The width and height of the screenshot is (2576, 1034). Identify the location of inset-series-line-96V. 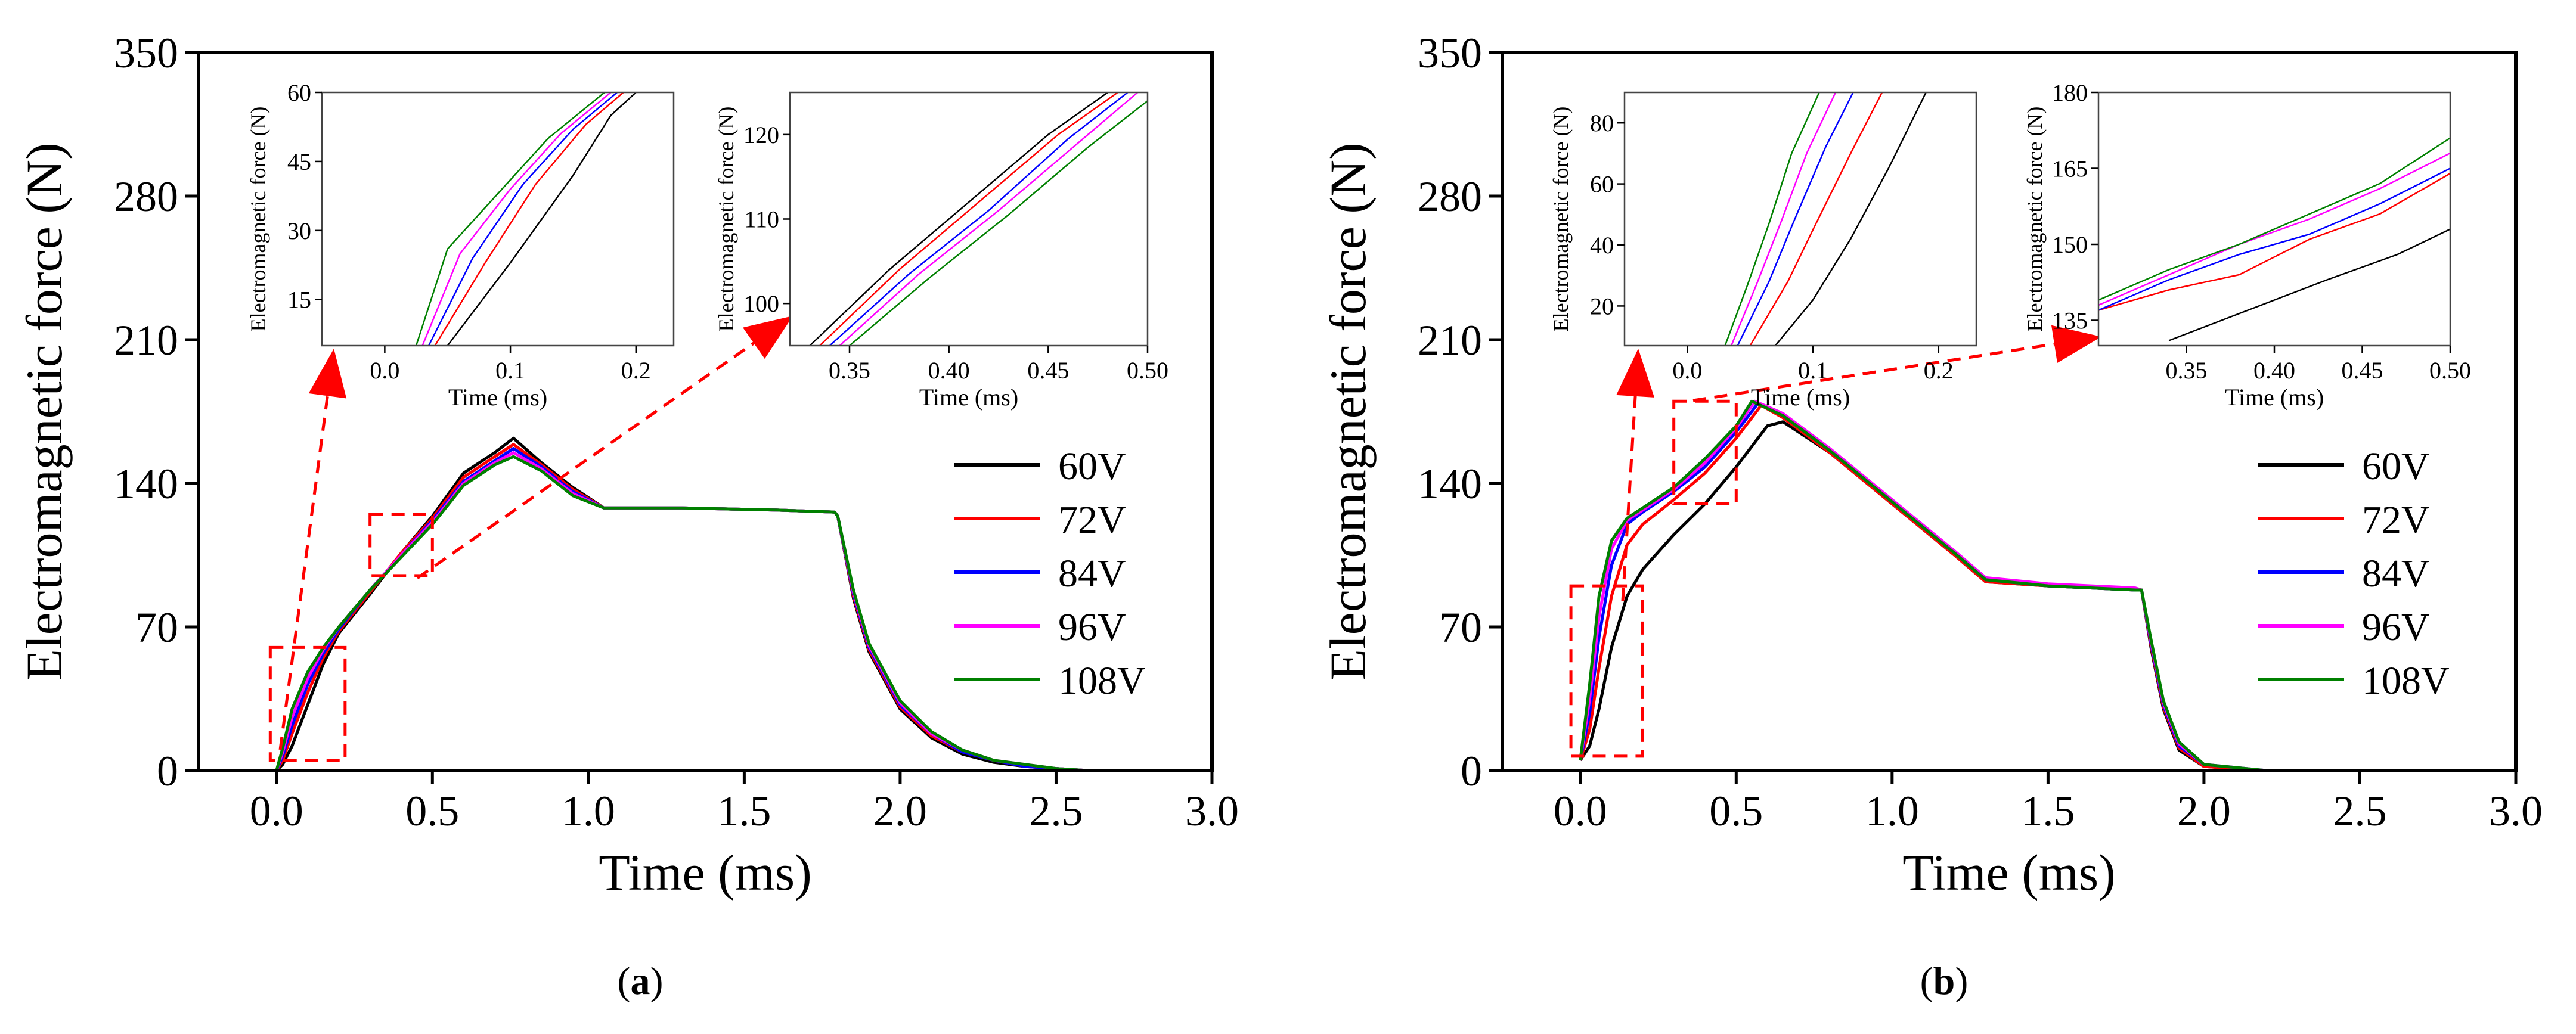
(1783, 219).